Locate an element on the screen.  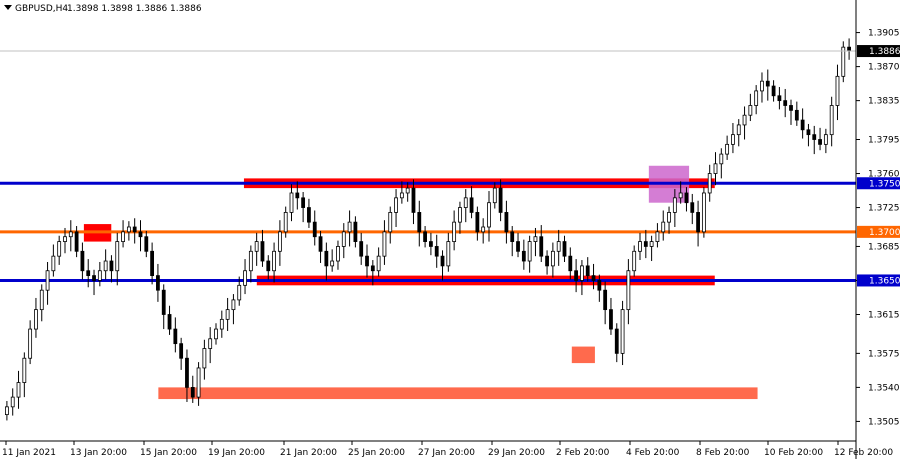
pivot-price-tag-label: 1.3700 is located at coordinates (884, 233).